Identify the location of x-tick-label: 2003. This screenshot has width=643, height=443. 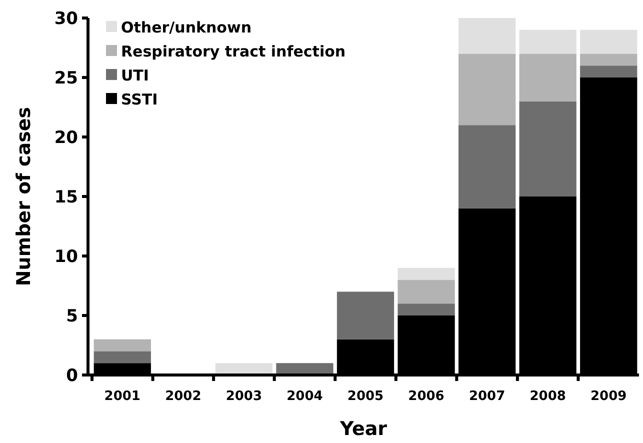
(244, 396).